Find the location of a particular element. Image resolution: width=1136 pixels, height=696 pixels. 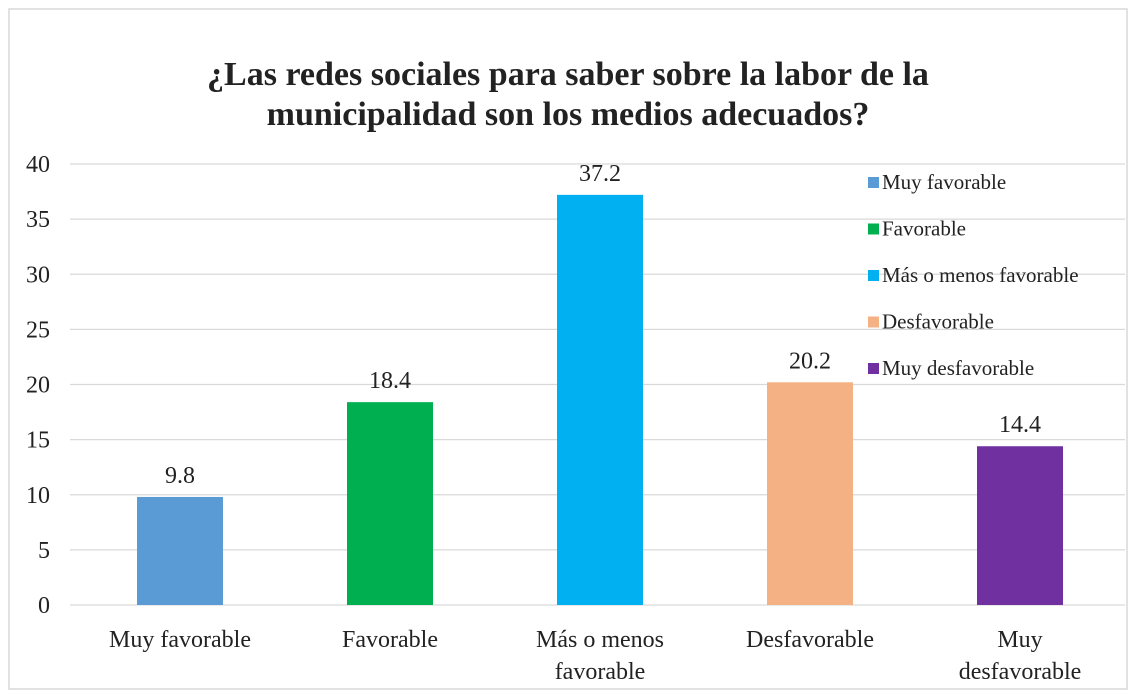

legend-label: Muy desfavorable is located at coordinates (958, 368).